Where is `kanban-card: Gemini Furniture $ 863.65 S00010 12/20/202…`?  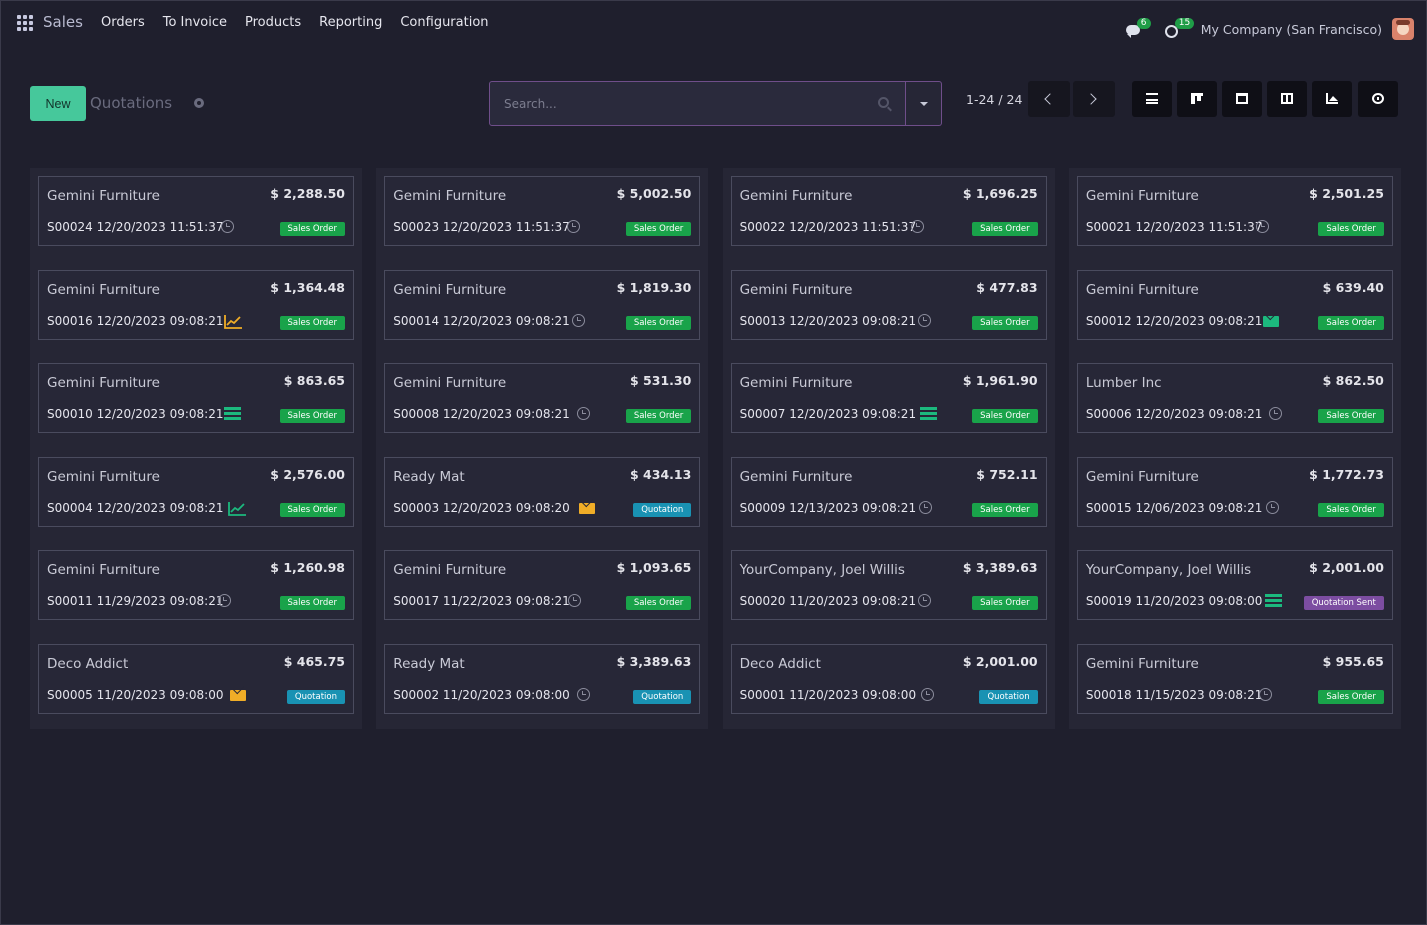
kanban-card: Gemini Furniture $ 863.65 S00010 12/20/202… is located at coordinates (196, 398).